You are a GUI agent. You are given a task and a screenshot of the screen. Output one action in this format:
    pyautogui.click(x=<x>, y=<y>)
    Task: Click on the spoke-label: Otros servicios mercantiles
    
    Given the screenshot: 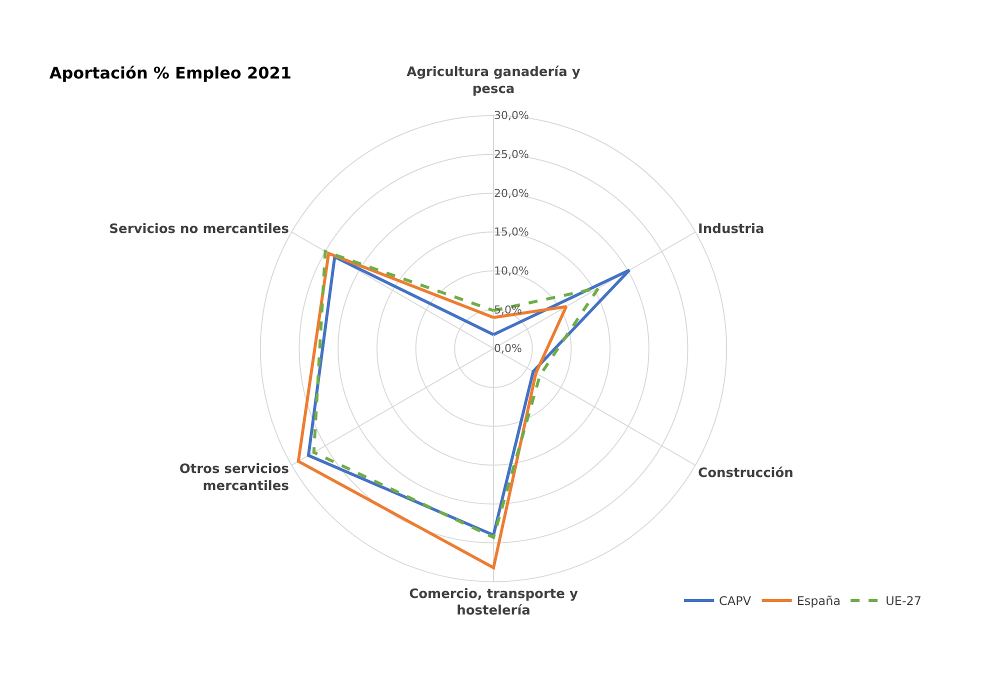 What is the action you would take?
    pyautogui.click(x=234, y=478)
    